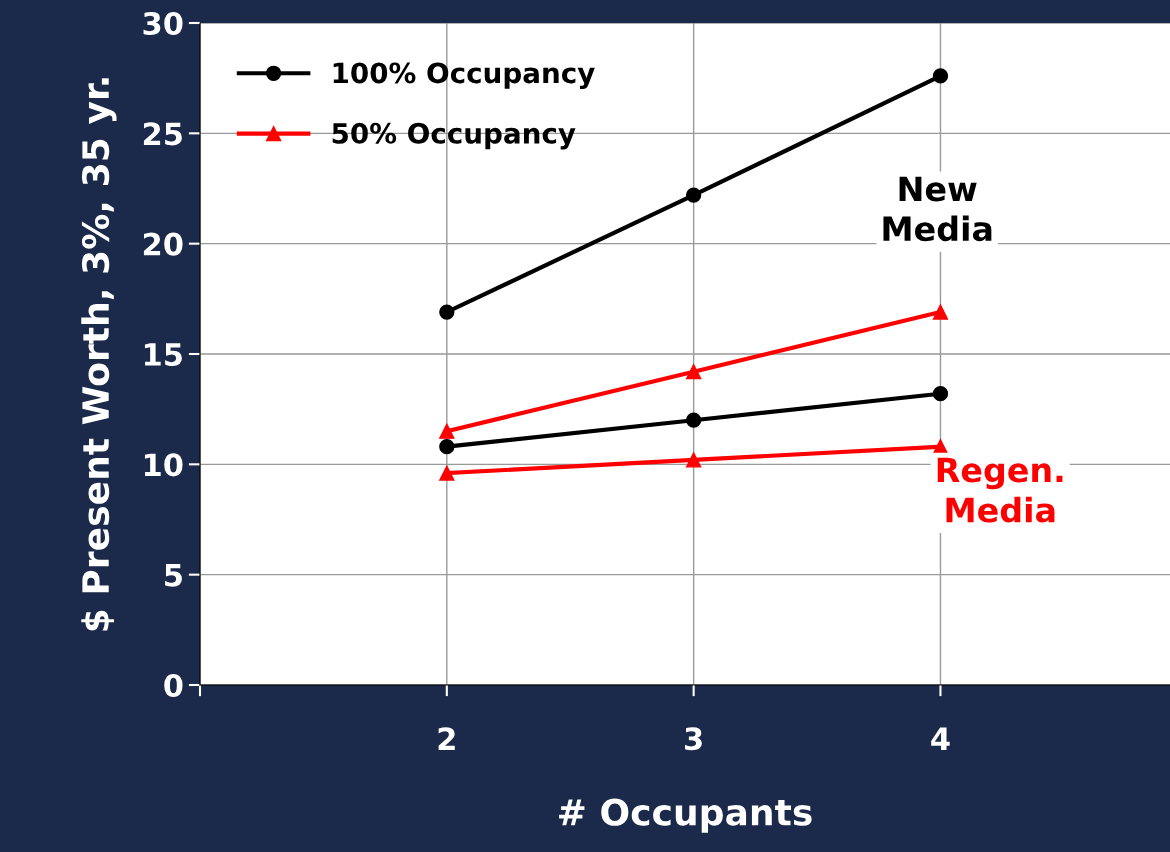  What do you see at coordinates (446, 738) in the screenshot?
I see `x-tick-label: 2` at bounding box center [446, 738].